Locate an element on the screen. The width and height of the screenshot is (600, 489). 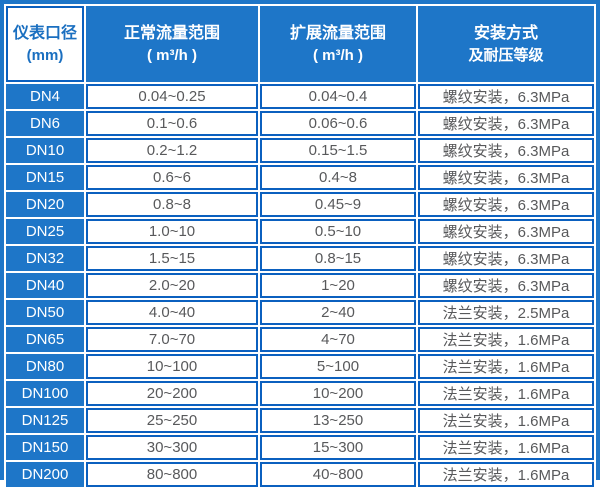
cell-normal_flow_range: 4.0~40 is located at coordinates (172, 312).